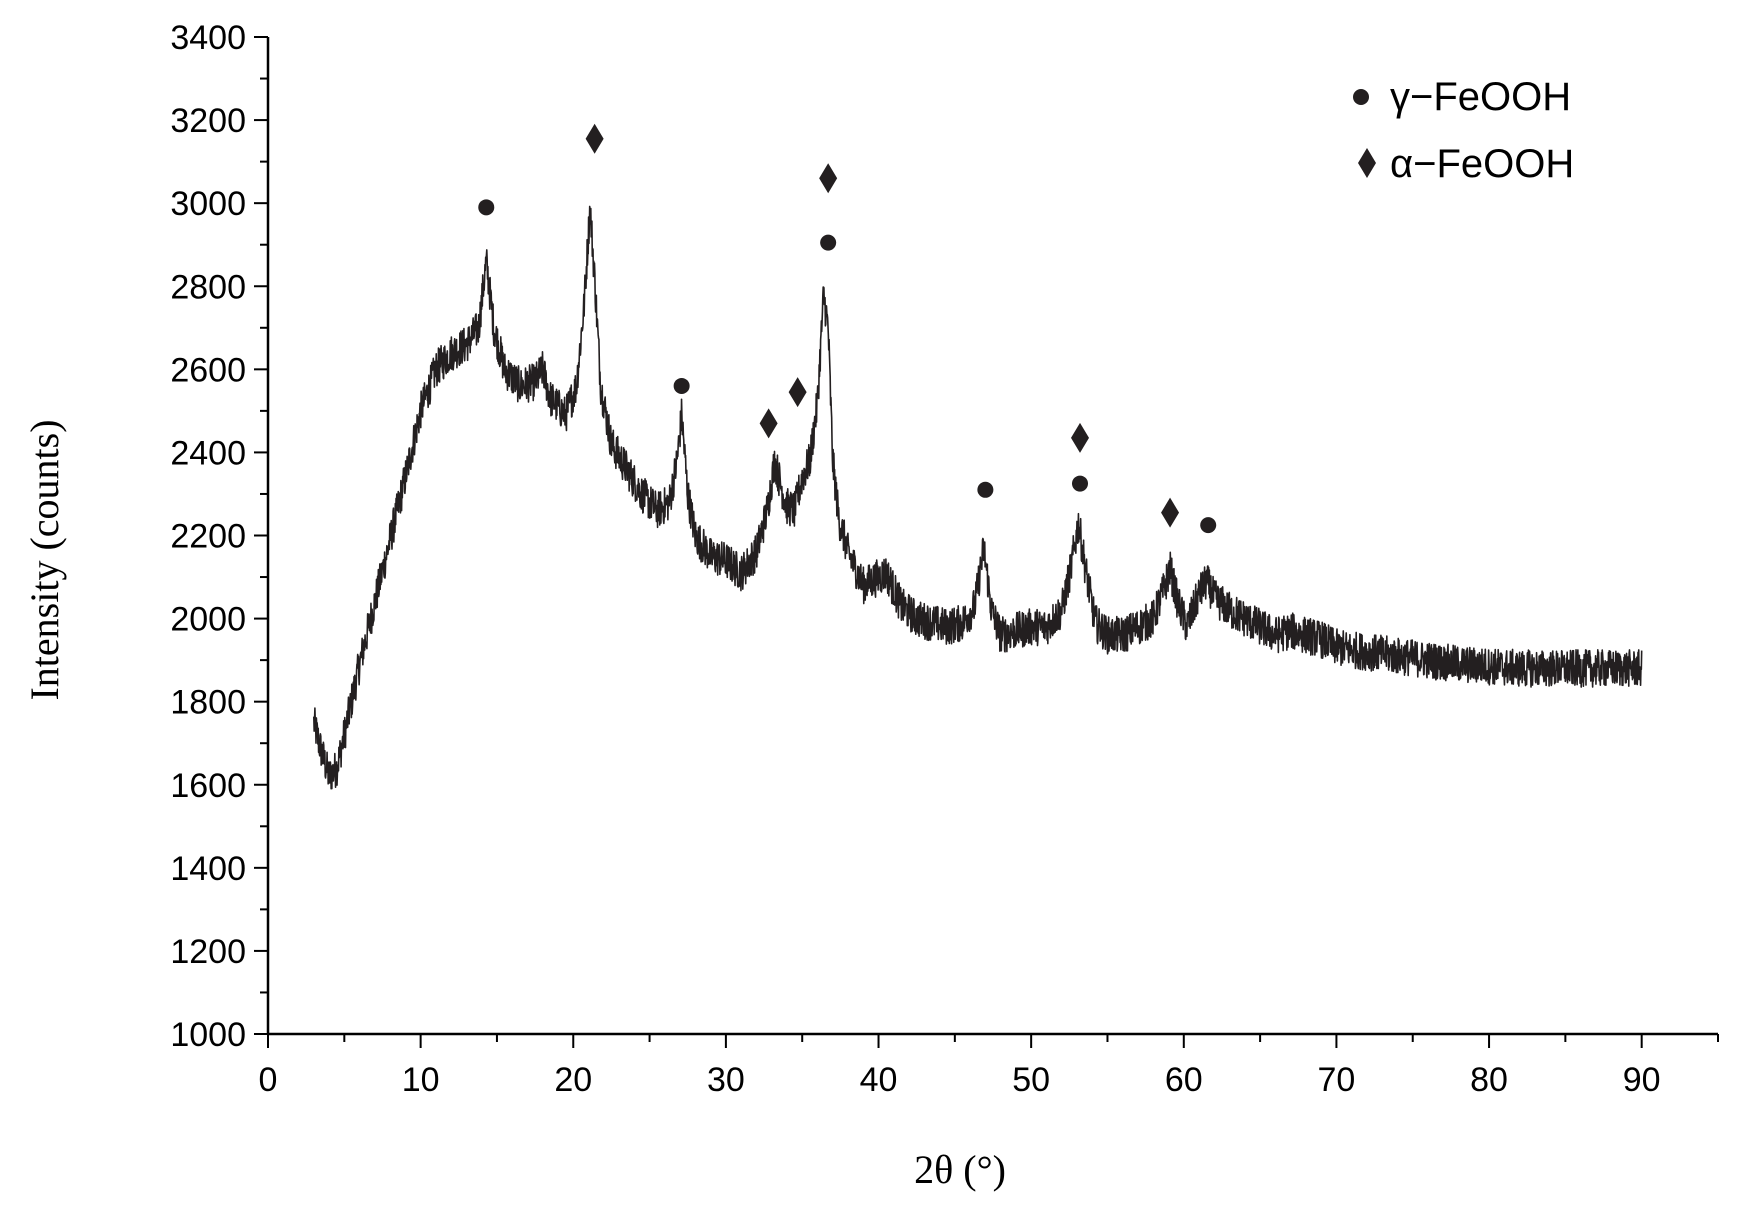 This screenshot has height=1224, width=1740. I want to click on x-axis-title: 2θ (°), so click(960, 1169).